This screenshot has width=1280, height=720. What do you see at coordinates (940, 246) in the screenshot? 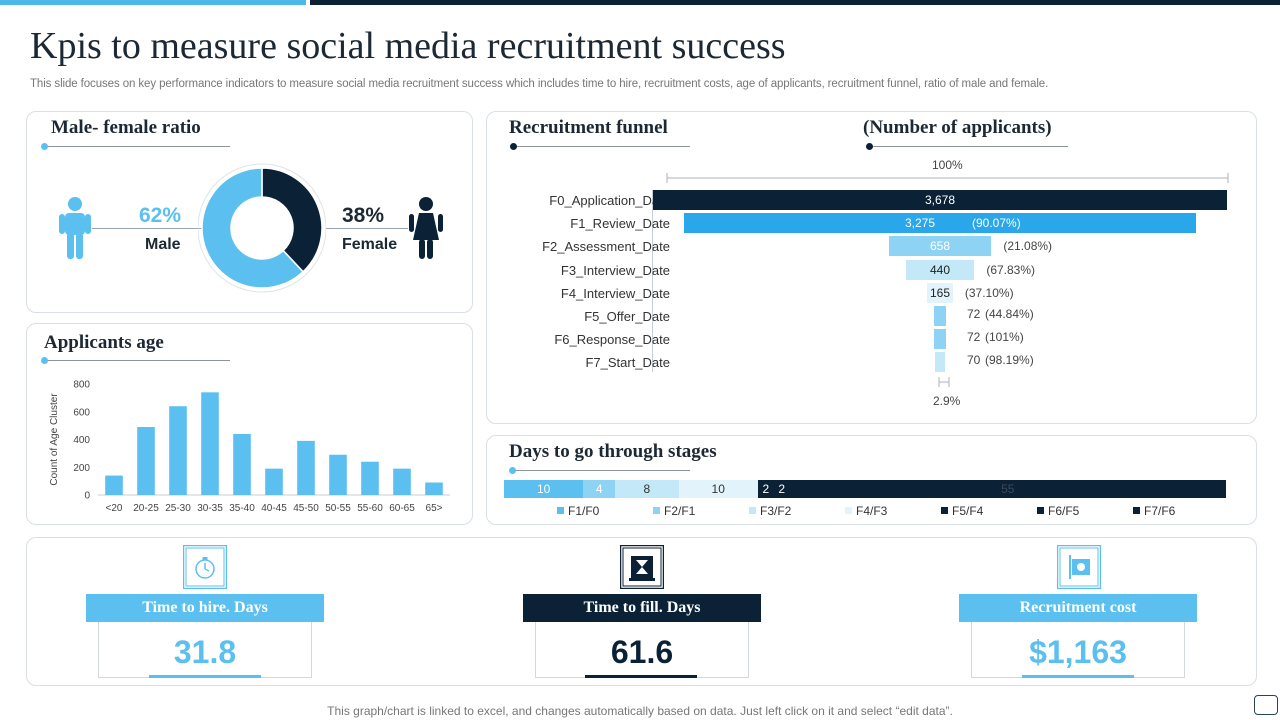
I see `funnel-value-label: 658` at bounding box center [940, 246].